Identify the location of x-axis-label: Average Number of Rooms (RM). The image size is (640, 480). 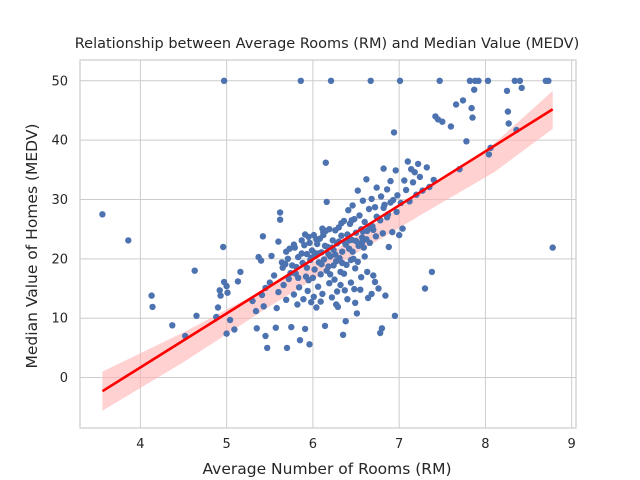
(326, 469).